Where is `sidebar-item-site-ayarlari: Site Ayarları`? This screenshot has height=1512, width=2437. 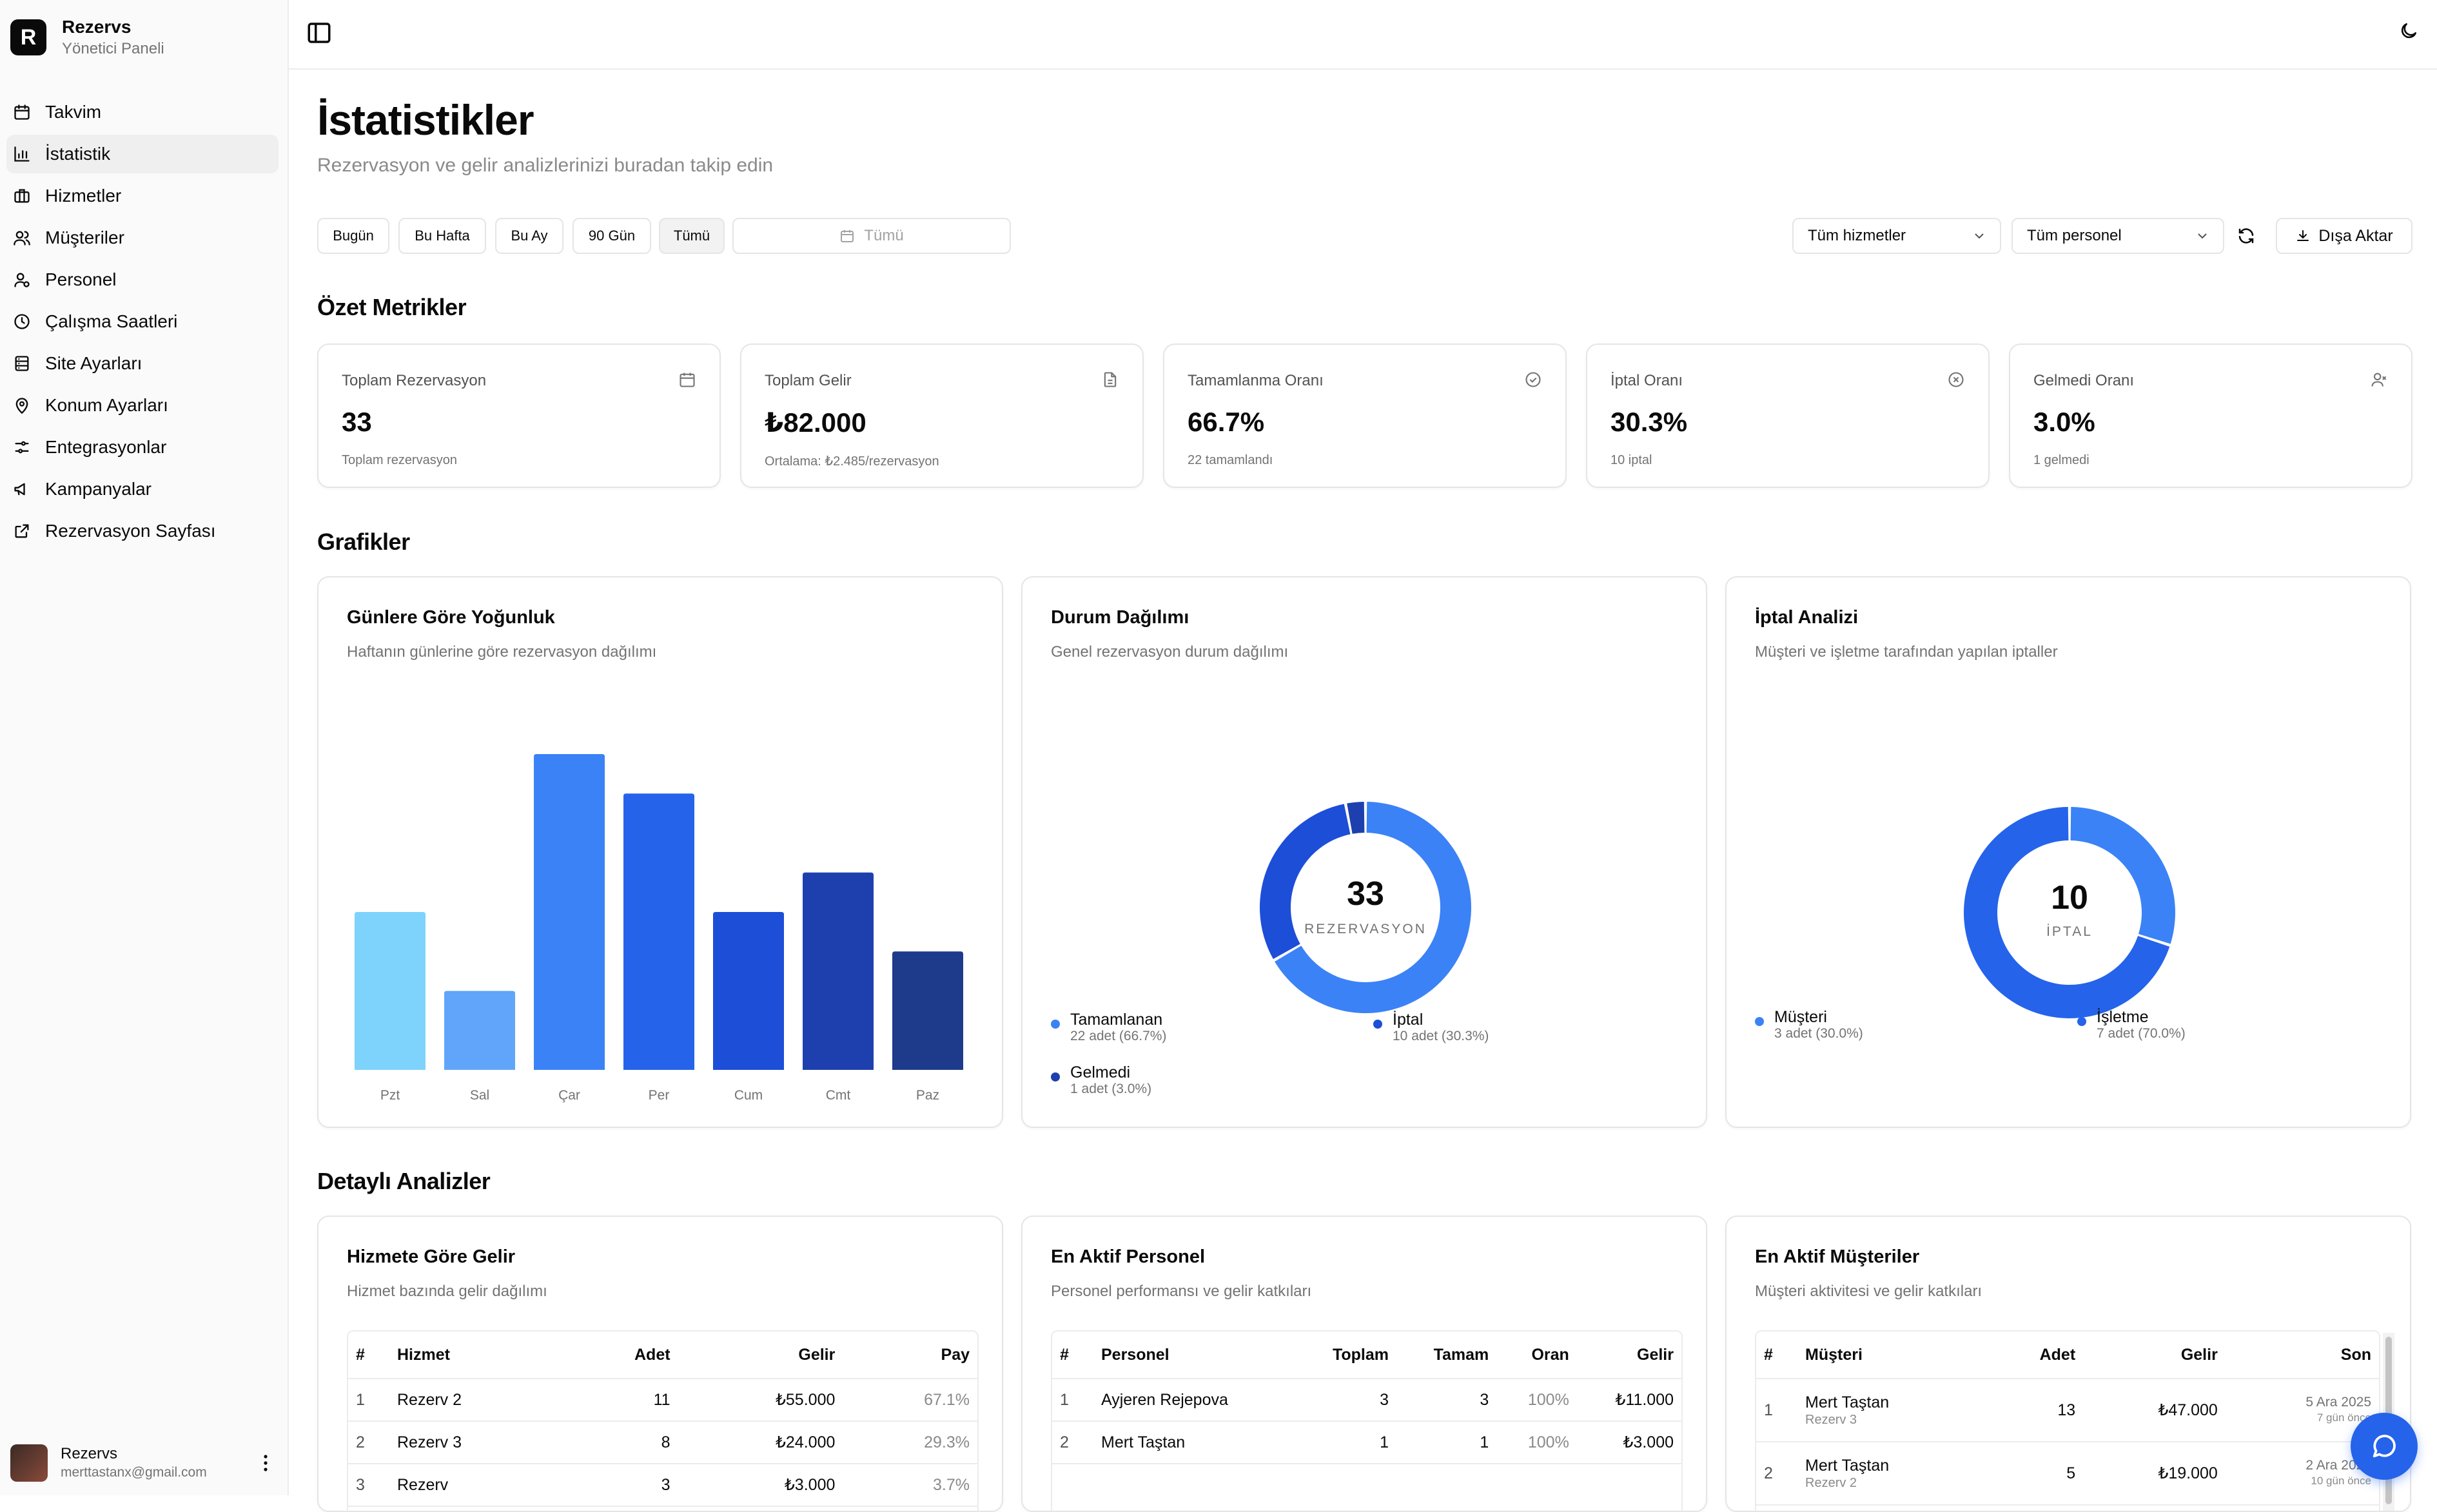
sidebar-item-site-ayarlari: Site Ayarları is located at coordinates (142, 363).